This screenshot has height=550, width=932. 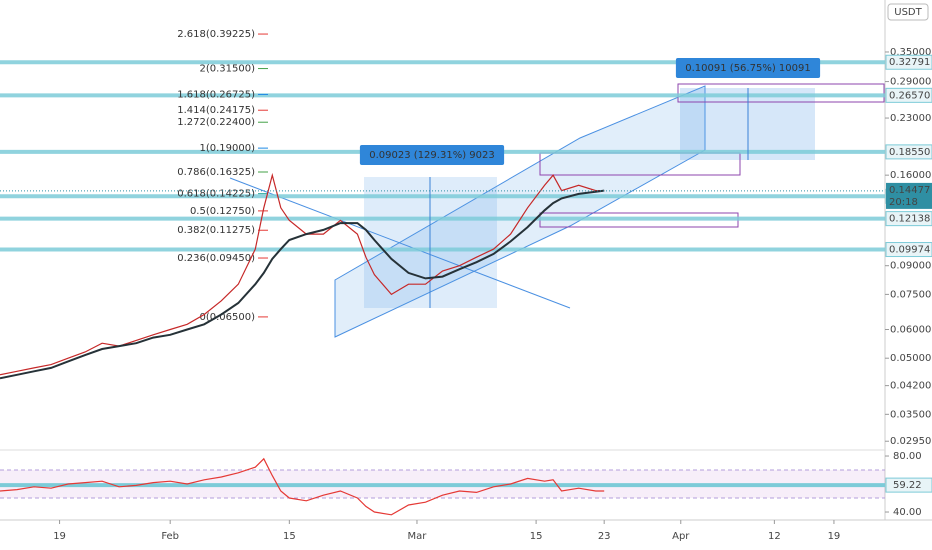 I want to click on y-tick-label: 0.07500, so click(x=910, y=294).